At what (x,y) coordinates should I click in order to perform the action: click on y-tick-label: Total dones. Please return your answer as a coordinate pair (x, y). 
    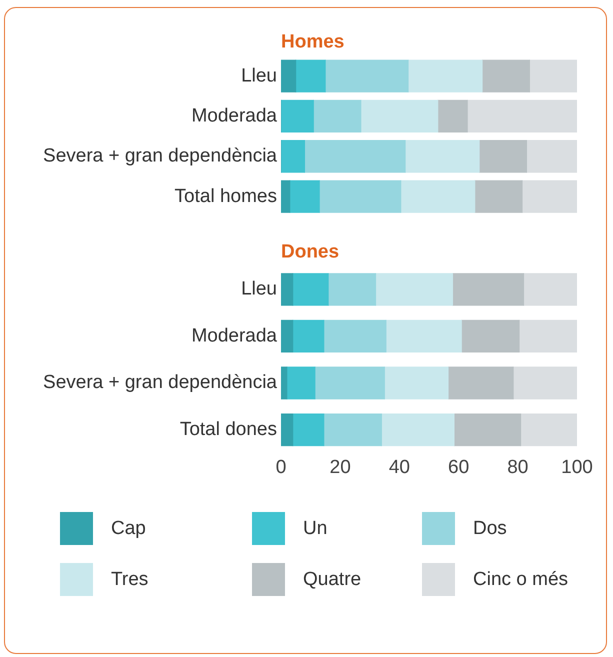
    Looking at the image, I should click on (228, 429).